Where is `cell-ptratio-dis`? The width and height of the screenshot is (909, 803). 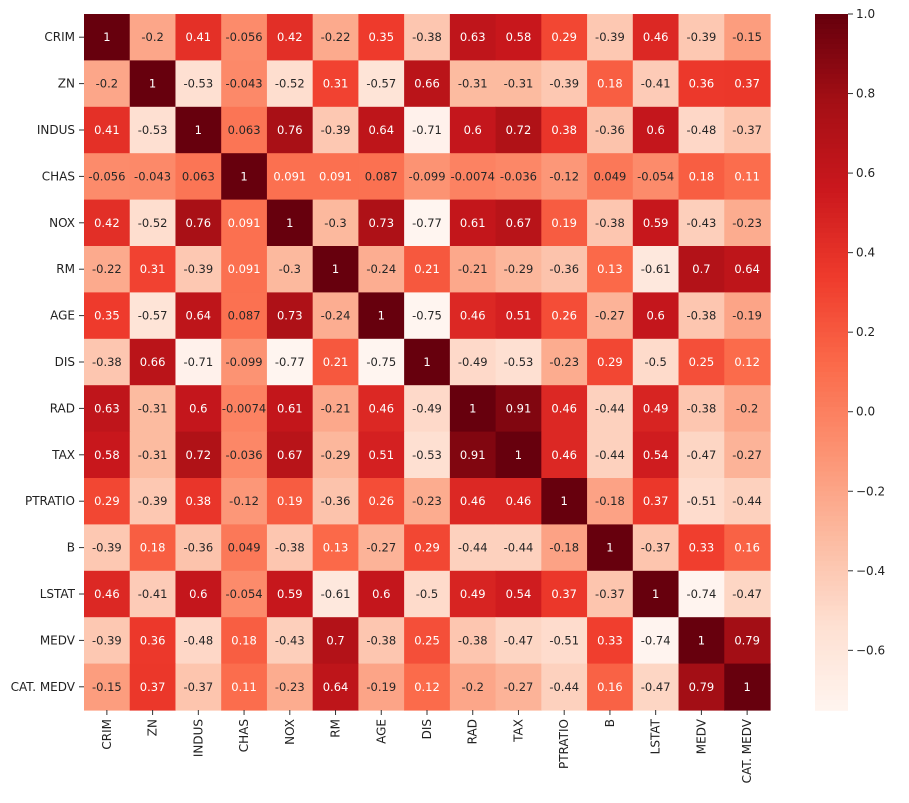 cell-ptratio-dis is located at coordinates (427, 501).